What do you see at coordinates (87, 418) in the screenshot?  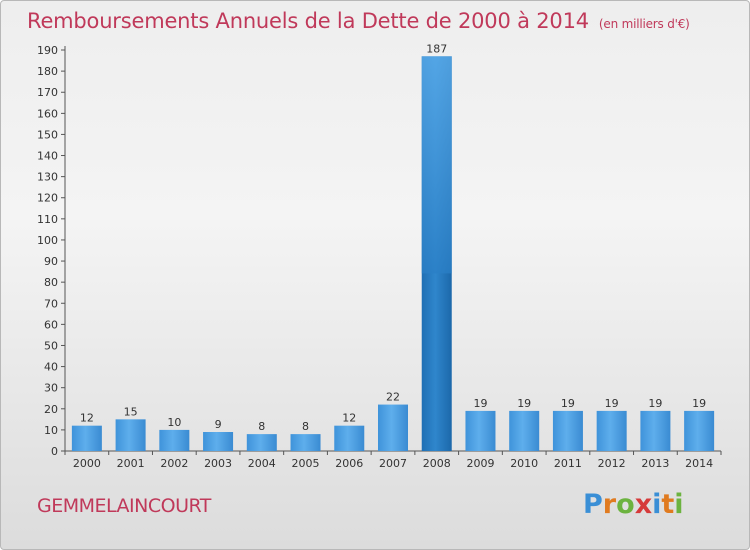 I see `value-label-2000: 12` at bounding box center [87, 418].